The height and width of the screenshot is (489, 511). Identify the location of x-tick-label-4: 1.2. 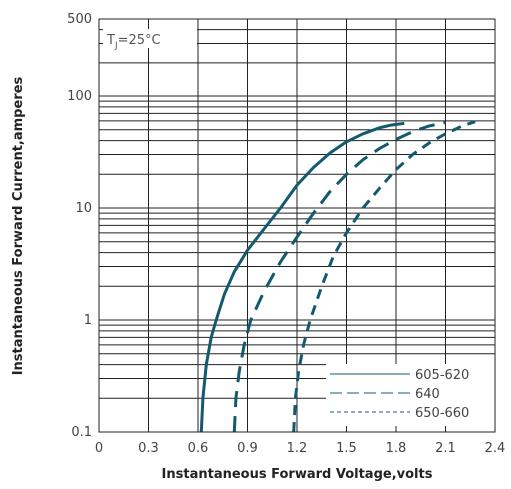
(297, 448).